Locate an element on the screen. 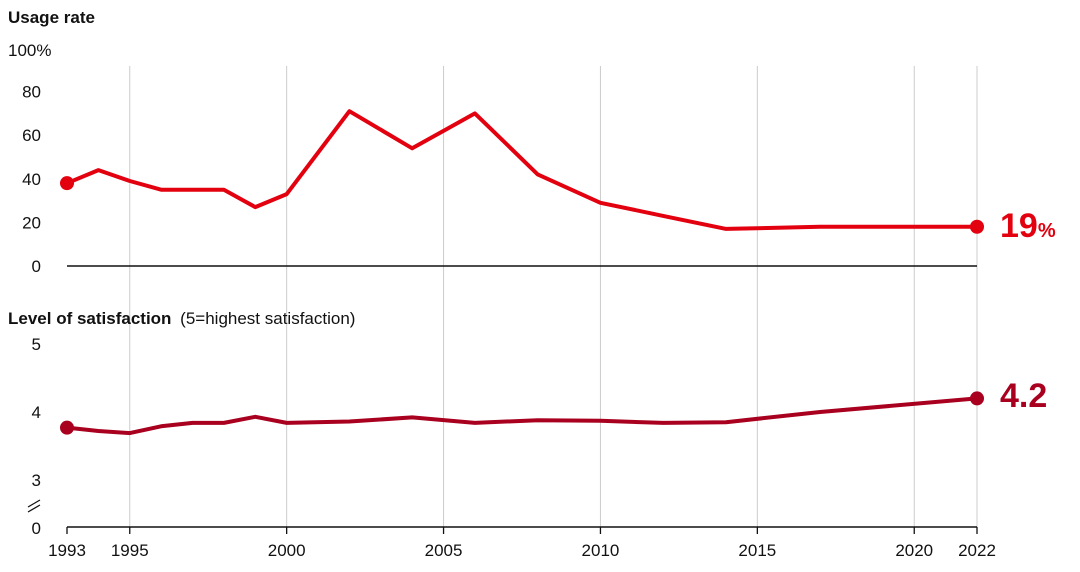 This screenshot has height=572, width=1080. usage-y-tick-80: 80 is located at coordinates (31, 92).